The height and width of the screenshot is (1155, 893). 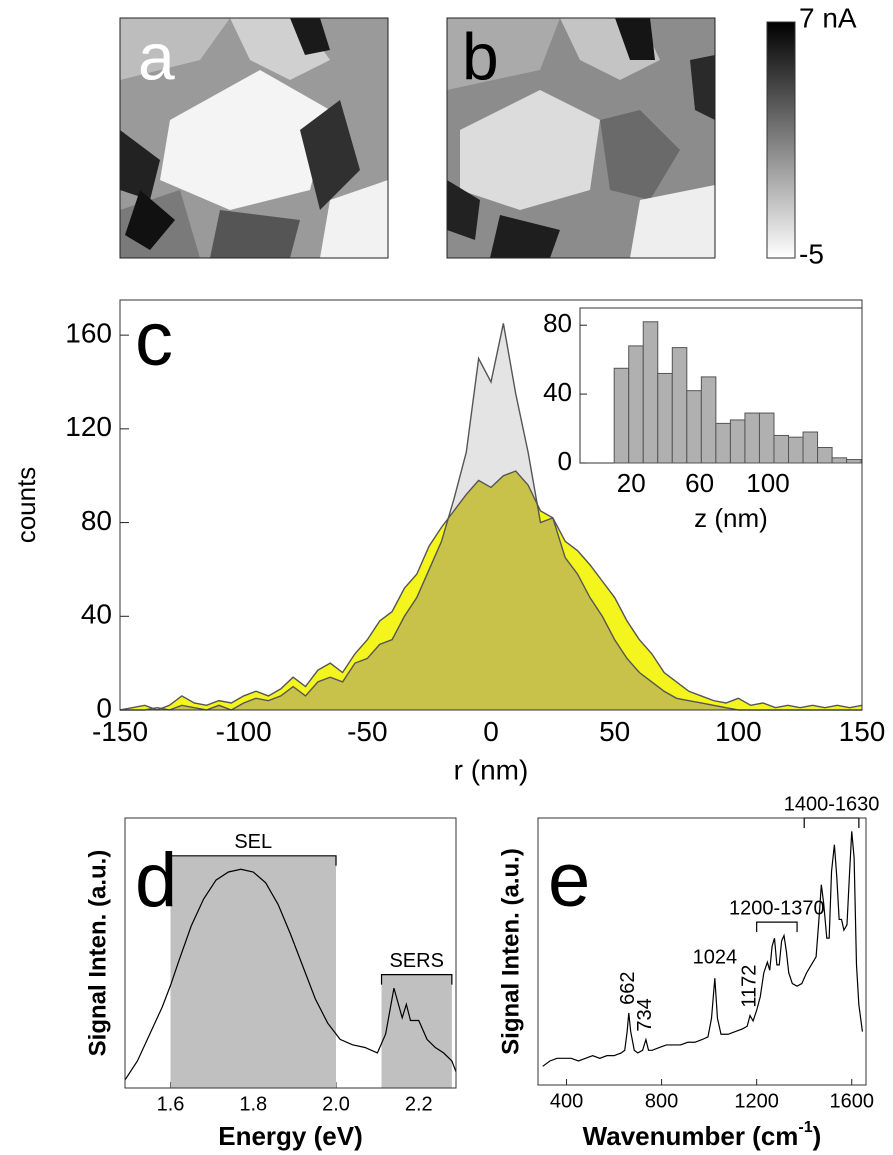 What do you see at coordinates (88, 426) in the screenshot?
I see `y-tick-label: 120` at bounding box center [88, 426].